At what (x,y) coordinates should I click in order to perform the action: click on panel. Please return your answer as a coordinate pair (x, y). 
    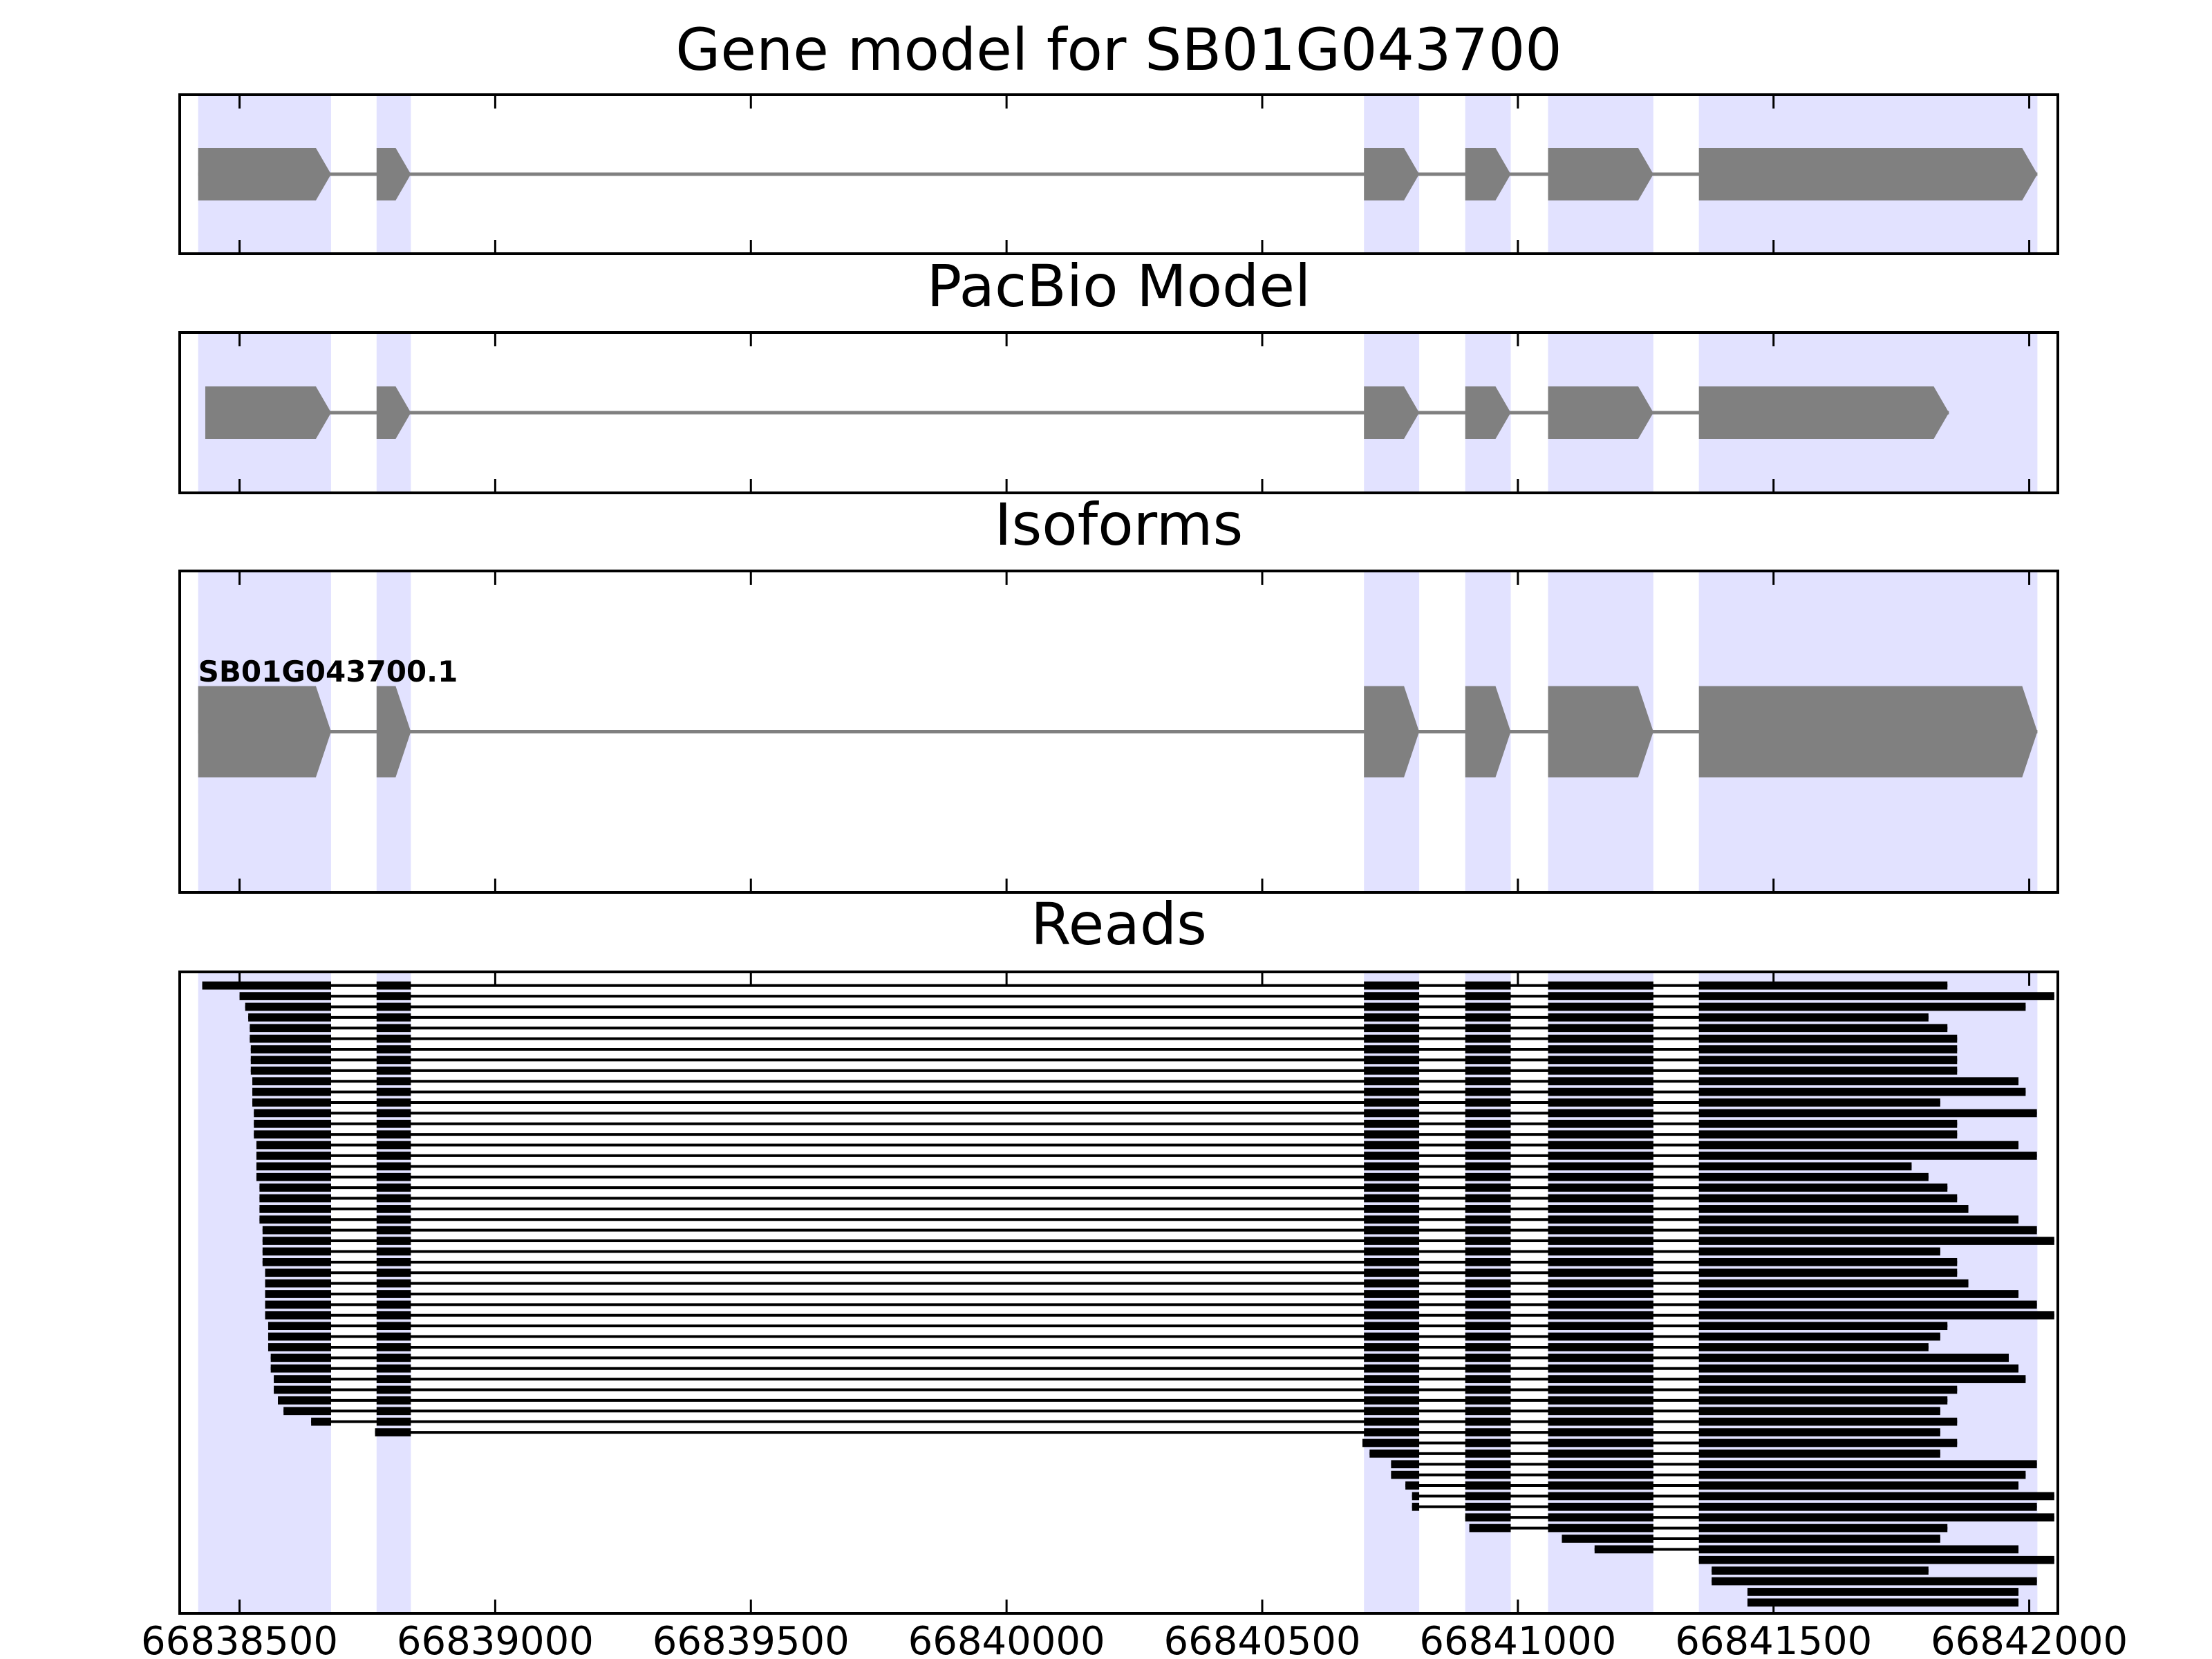
    Looking at the image, I should click on (1118, 174).